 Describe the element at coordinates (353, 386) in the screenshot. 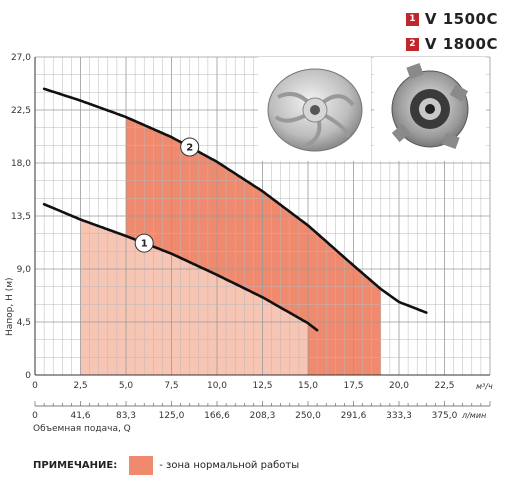

I see `x-tick-label: 17,5` at that location.